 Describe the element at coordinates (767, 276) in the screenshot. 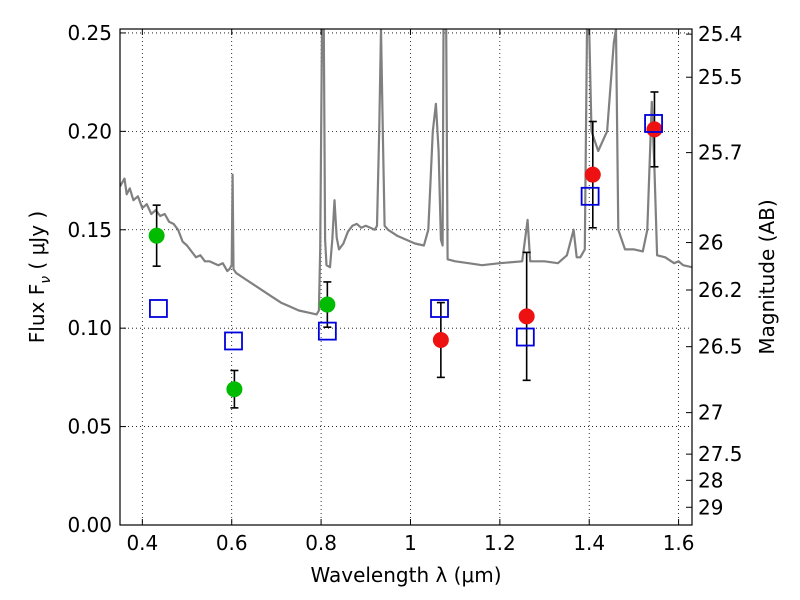

I see `right-axis-label: Magnitude (AB)` at that location.